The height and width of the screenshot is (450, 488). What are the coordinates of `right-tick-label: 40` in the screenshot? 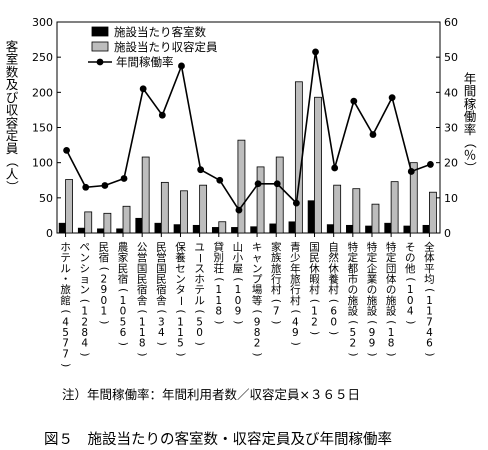 It's located at (451, 92).